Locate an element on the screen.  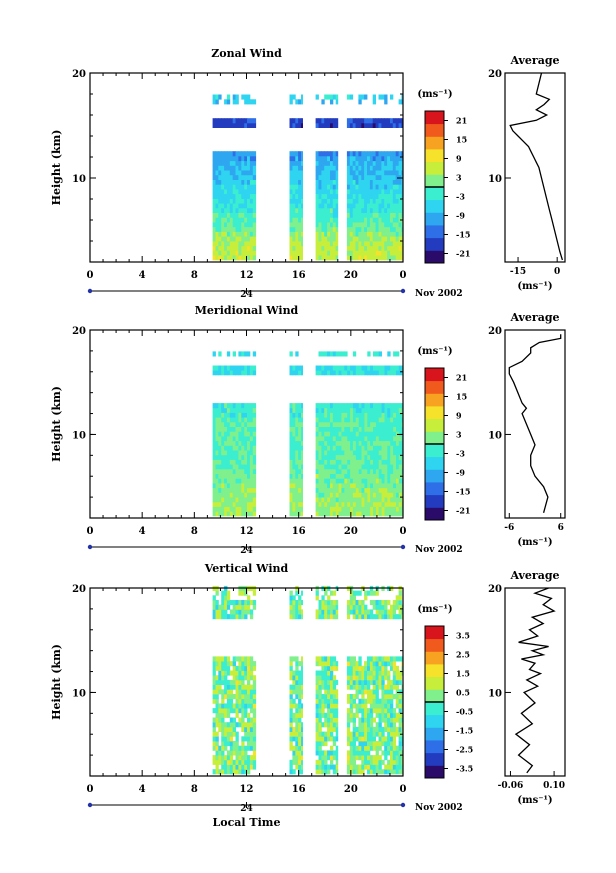
date-label: Nov 2002 is located at coordinates (439, 294).